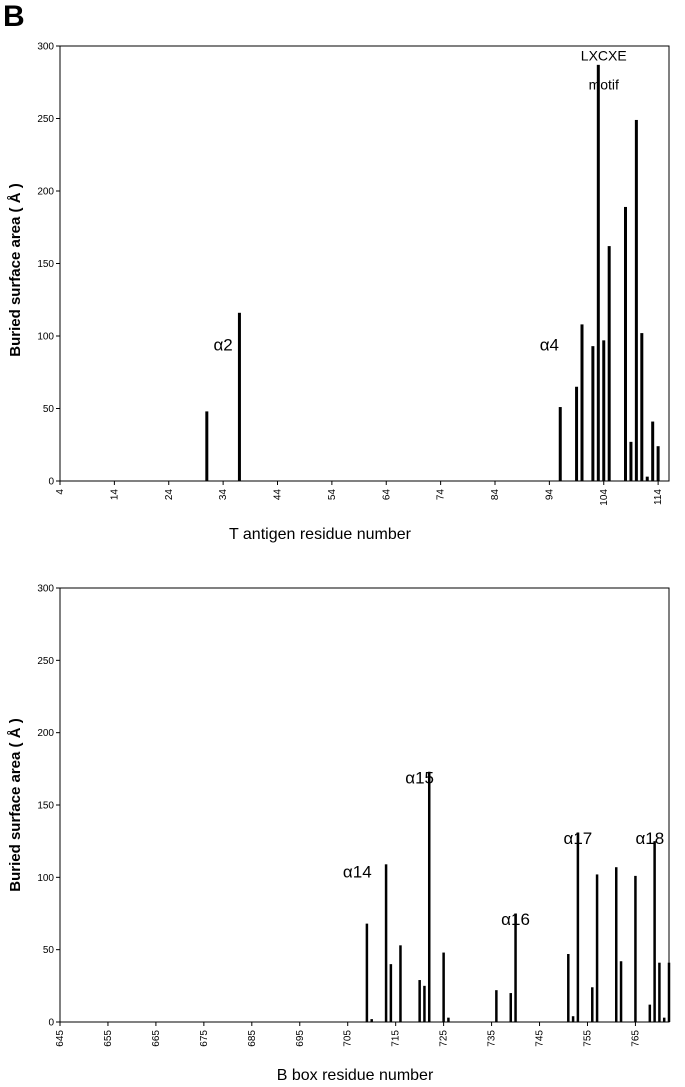  I want to click on annotation-label: α14, so click(357, 871).